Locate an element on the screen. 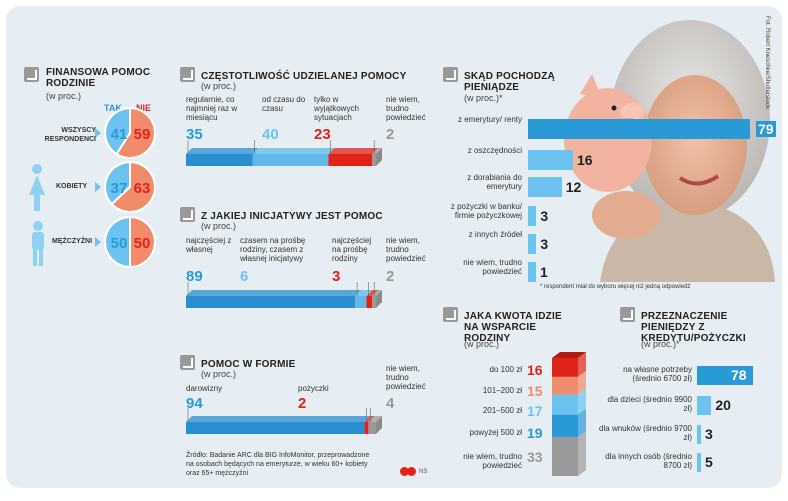  form-value-2: 4 is located at coordinates (390, 403).